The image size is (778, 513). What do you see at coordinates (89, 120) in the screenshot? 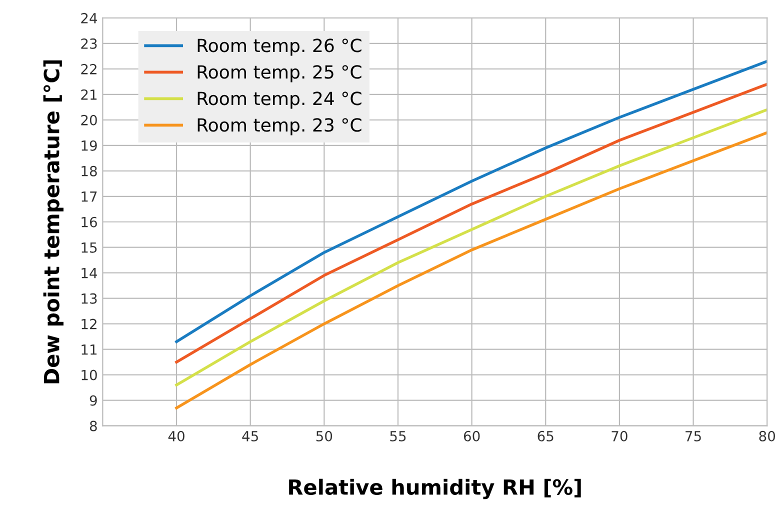
I see `y-tick-label: 20` at bounding box center [89, 120].